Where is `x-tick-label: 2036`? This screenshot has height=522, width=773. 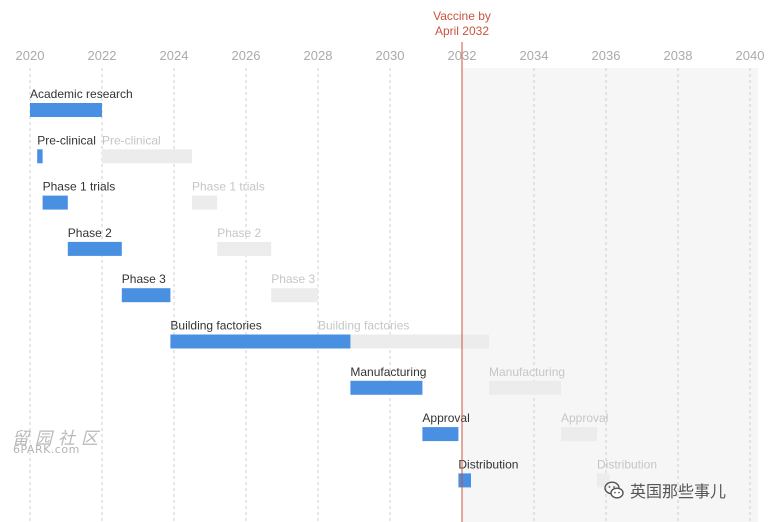
x-tick-label: 2036 is located at coordinates (606, 55).